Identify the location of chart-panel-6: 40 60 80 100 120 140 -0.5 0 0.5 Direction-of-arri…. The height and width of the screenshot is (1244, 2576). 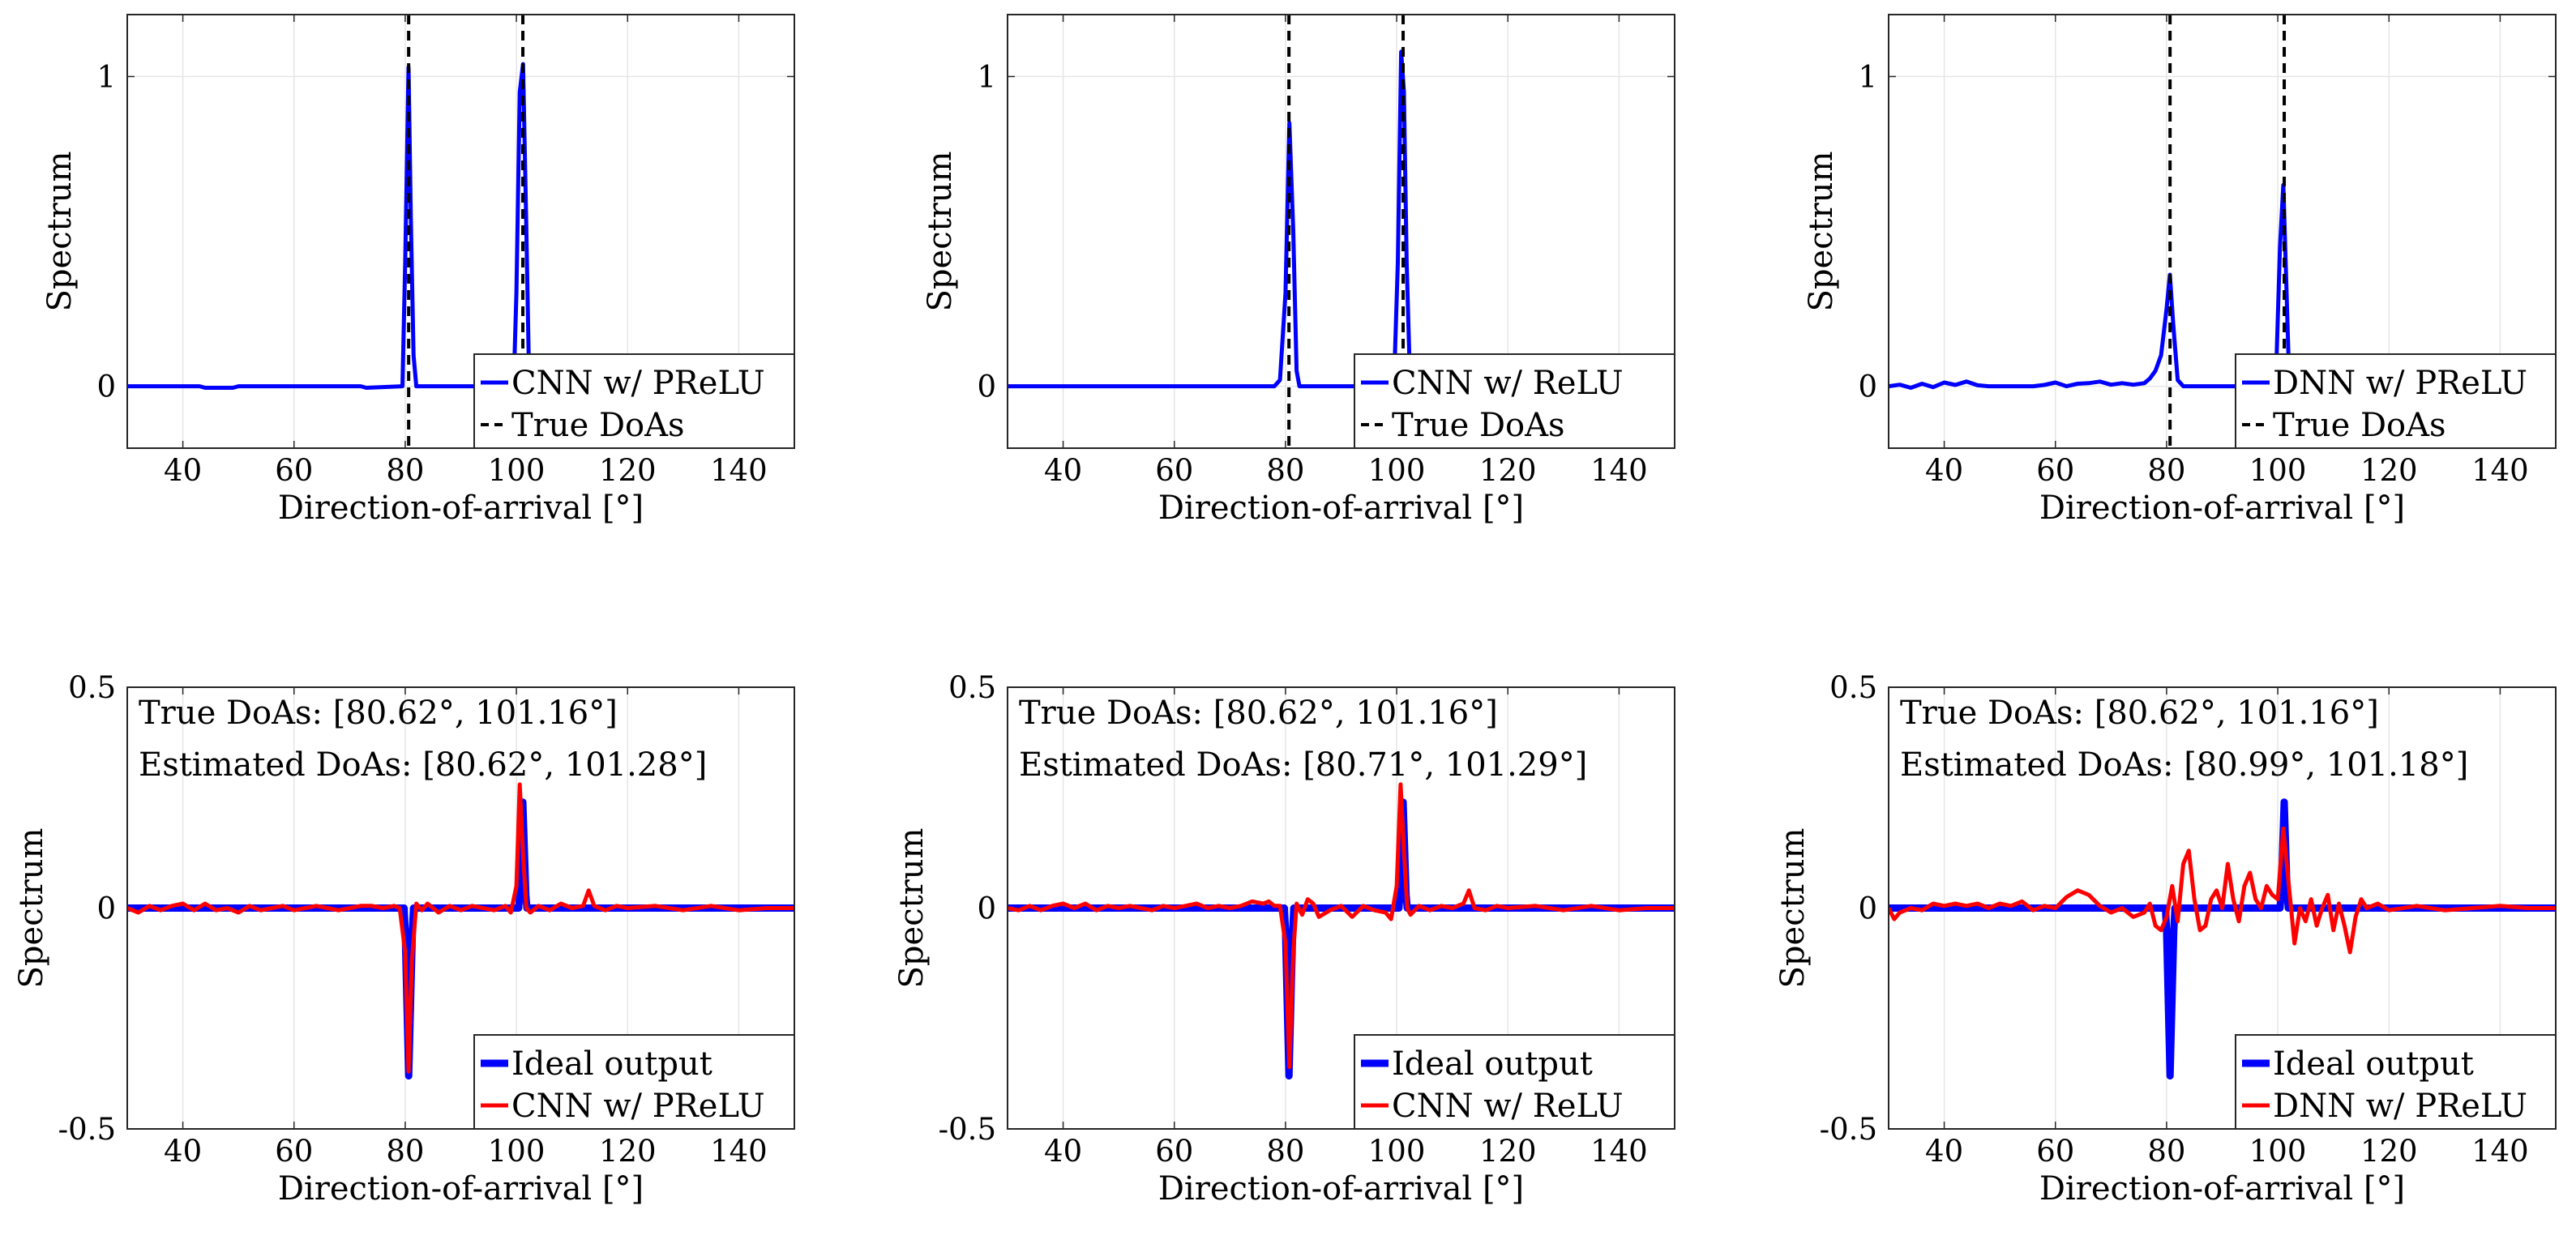
(2165, 939).